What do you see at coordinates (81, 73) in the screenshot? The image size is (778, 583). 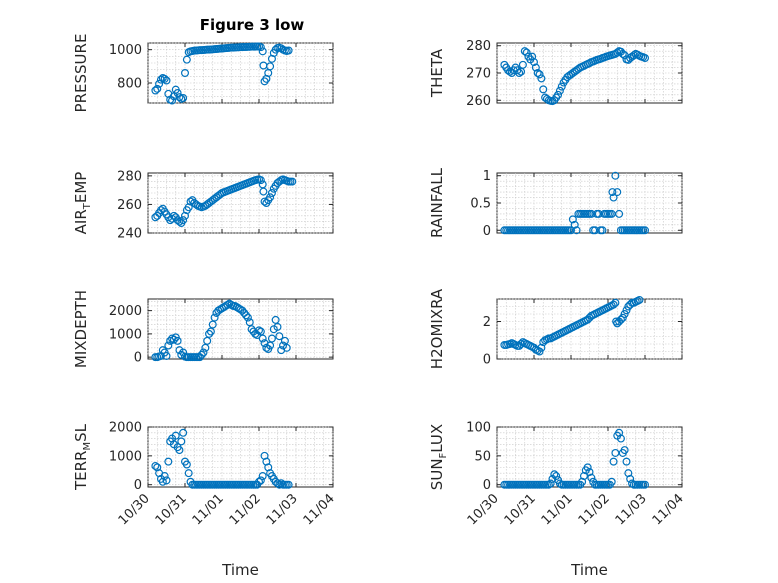 I see `y-axis-label: PRESSURE` at bounding box center [81, 73].